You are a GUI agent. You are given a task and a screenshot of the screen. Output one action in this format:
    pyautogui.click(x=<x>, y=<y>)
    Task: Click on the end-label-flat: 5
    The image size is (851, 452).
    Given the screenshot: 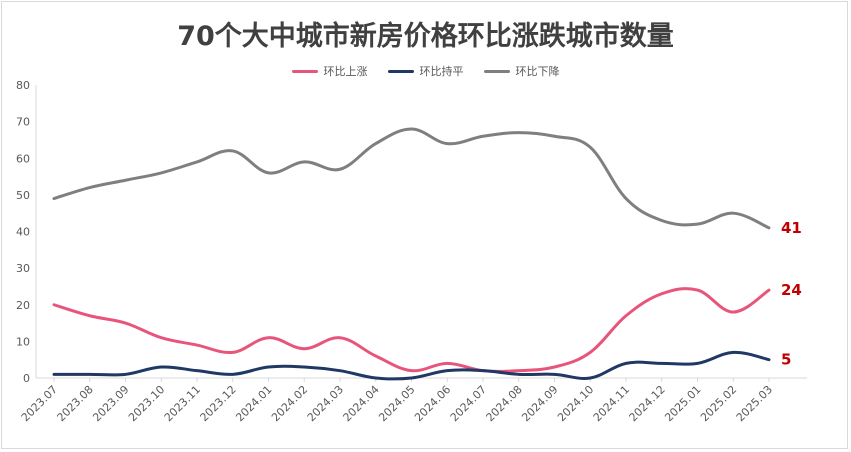 What is the action you would take?
    pyautogui.click(x=786, y=360)
    